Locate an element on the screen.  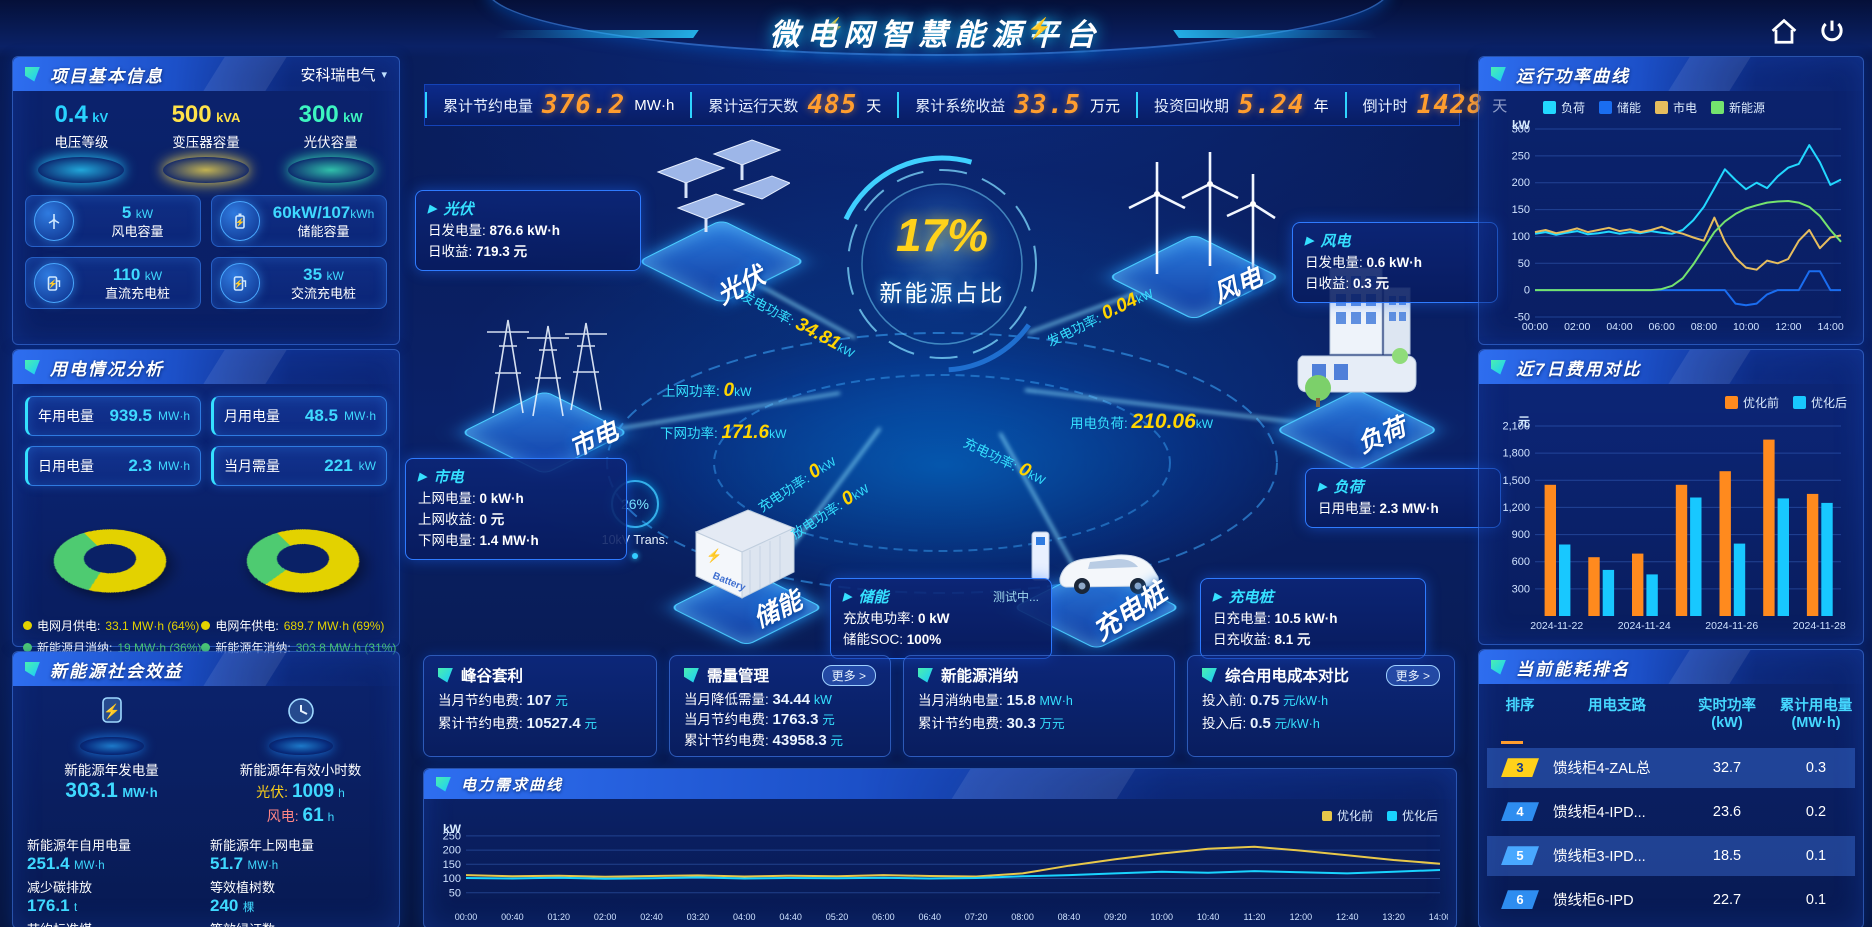
ac-charger-icon: ⚡ is located at coordinates (240, 283).